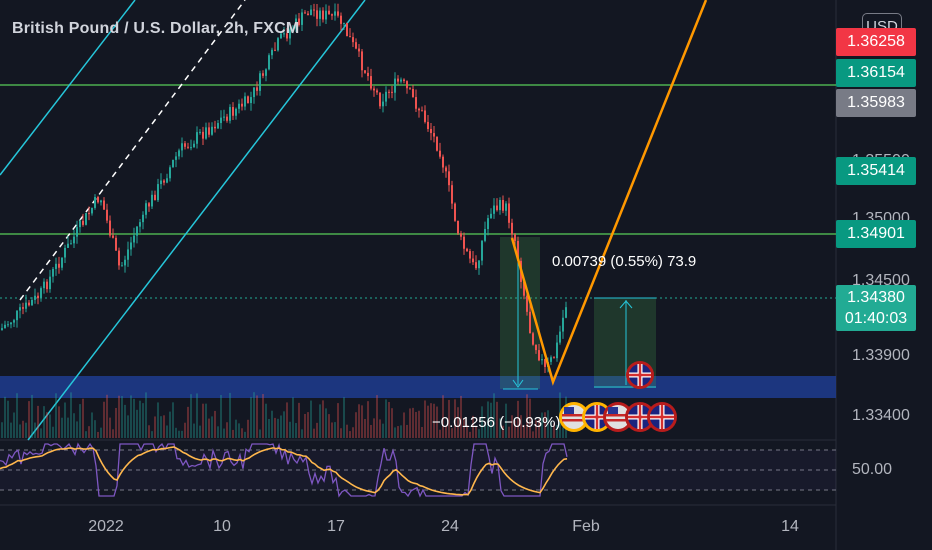 The image size is (932, 550). I want to click on channel-upper-line, so click(68, 88).